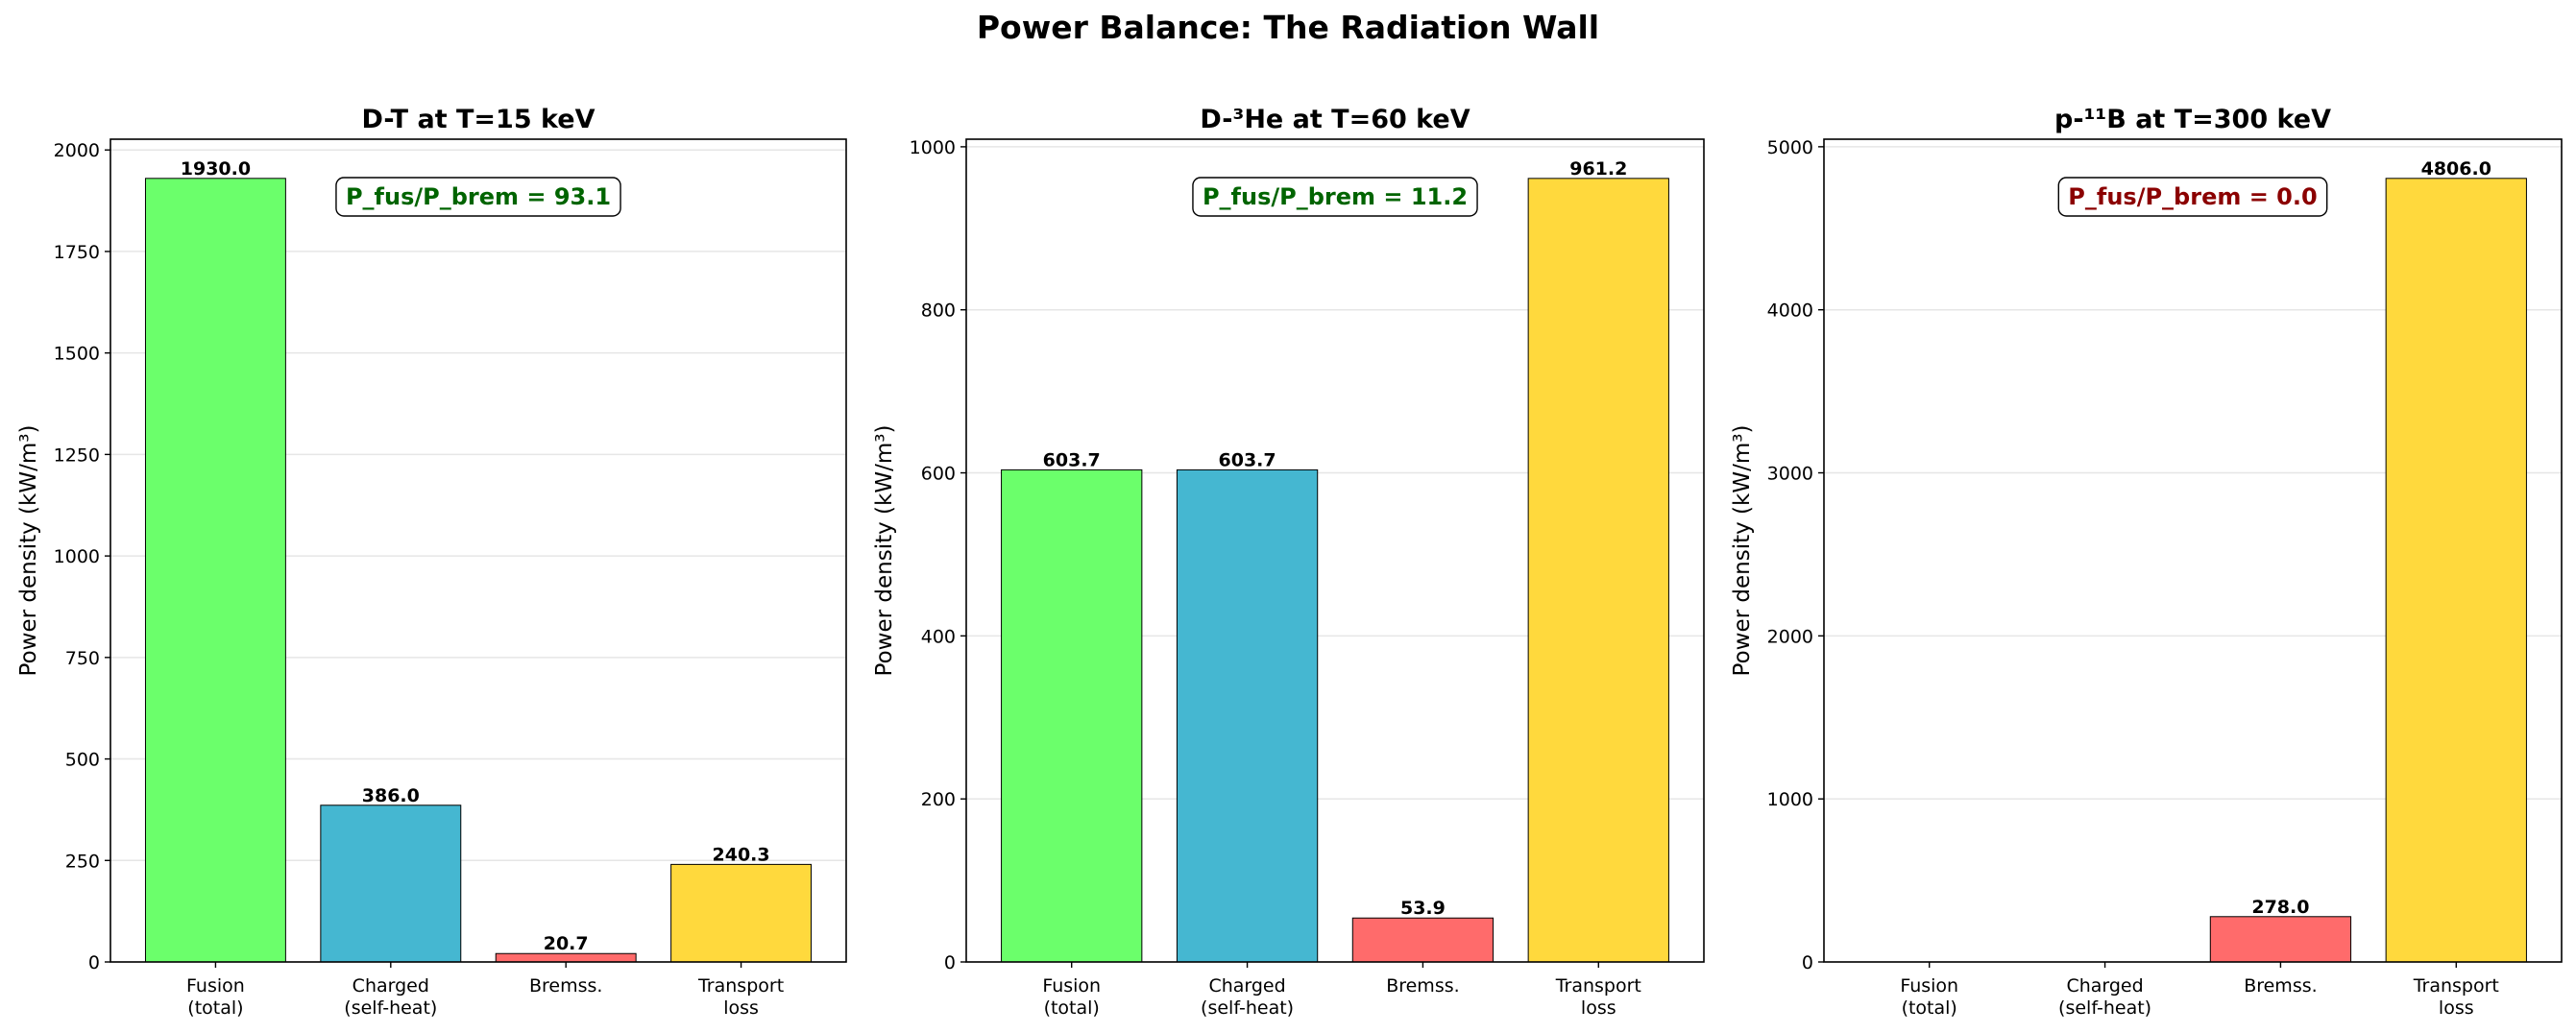  Describe the element at coordinates (391, 795) in the screenshot. I see `bar-value-label: 386.0` at that location.